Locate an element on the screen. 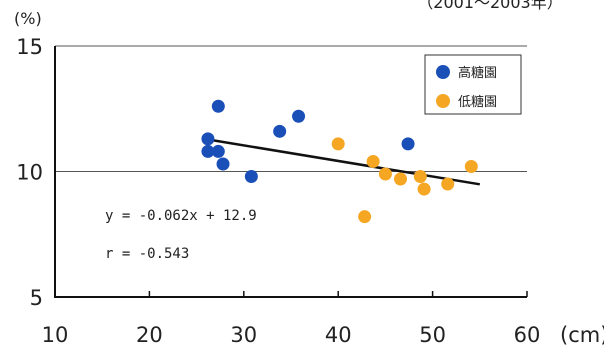 The image size is (604, 349). chart-subtitle: （2001〜2003年） is located at coordinates (489, 6).